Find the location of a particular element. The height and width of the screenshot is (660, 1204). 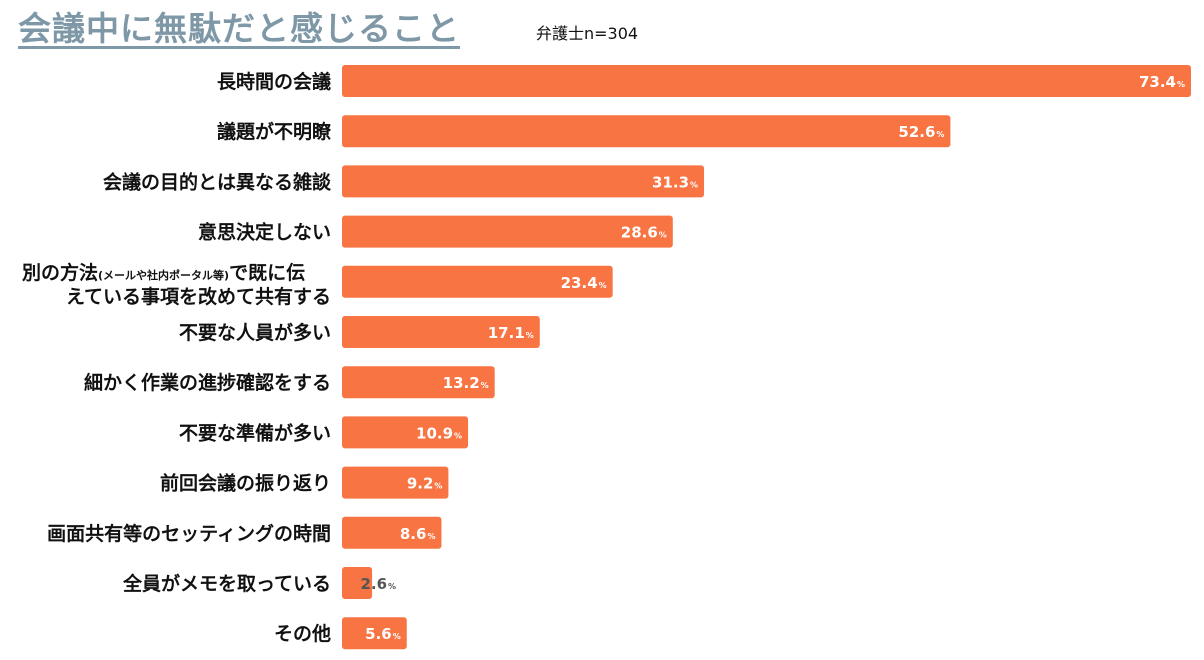

value-label: 8.6% is located at coordinates (418, 534).